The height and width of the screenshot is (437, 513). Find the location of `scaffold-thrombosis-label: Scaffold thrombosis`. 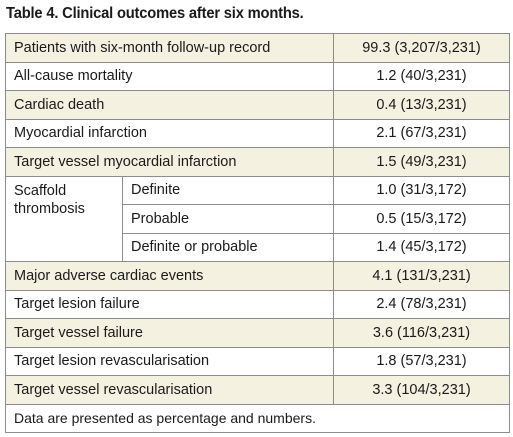

scaffold-thrombosis-label: Scaffold thrombosis is located at coordinates (64, 218).